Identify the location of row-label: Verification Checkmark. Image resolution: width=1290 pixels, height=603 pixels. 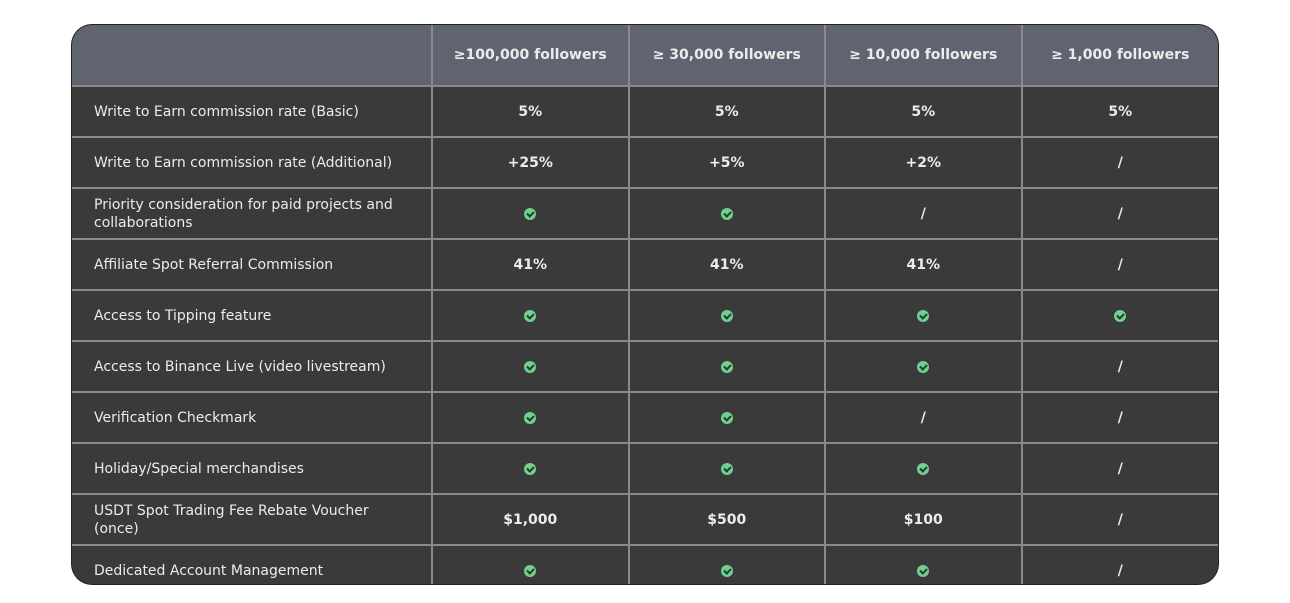
(252, 417).